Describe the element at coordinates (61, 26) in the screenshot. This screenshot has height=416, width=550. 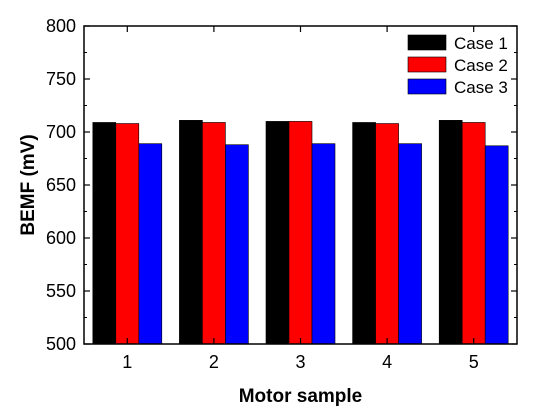
I see `y-tick-label: 800` at that location.